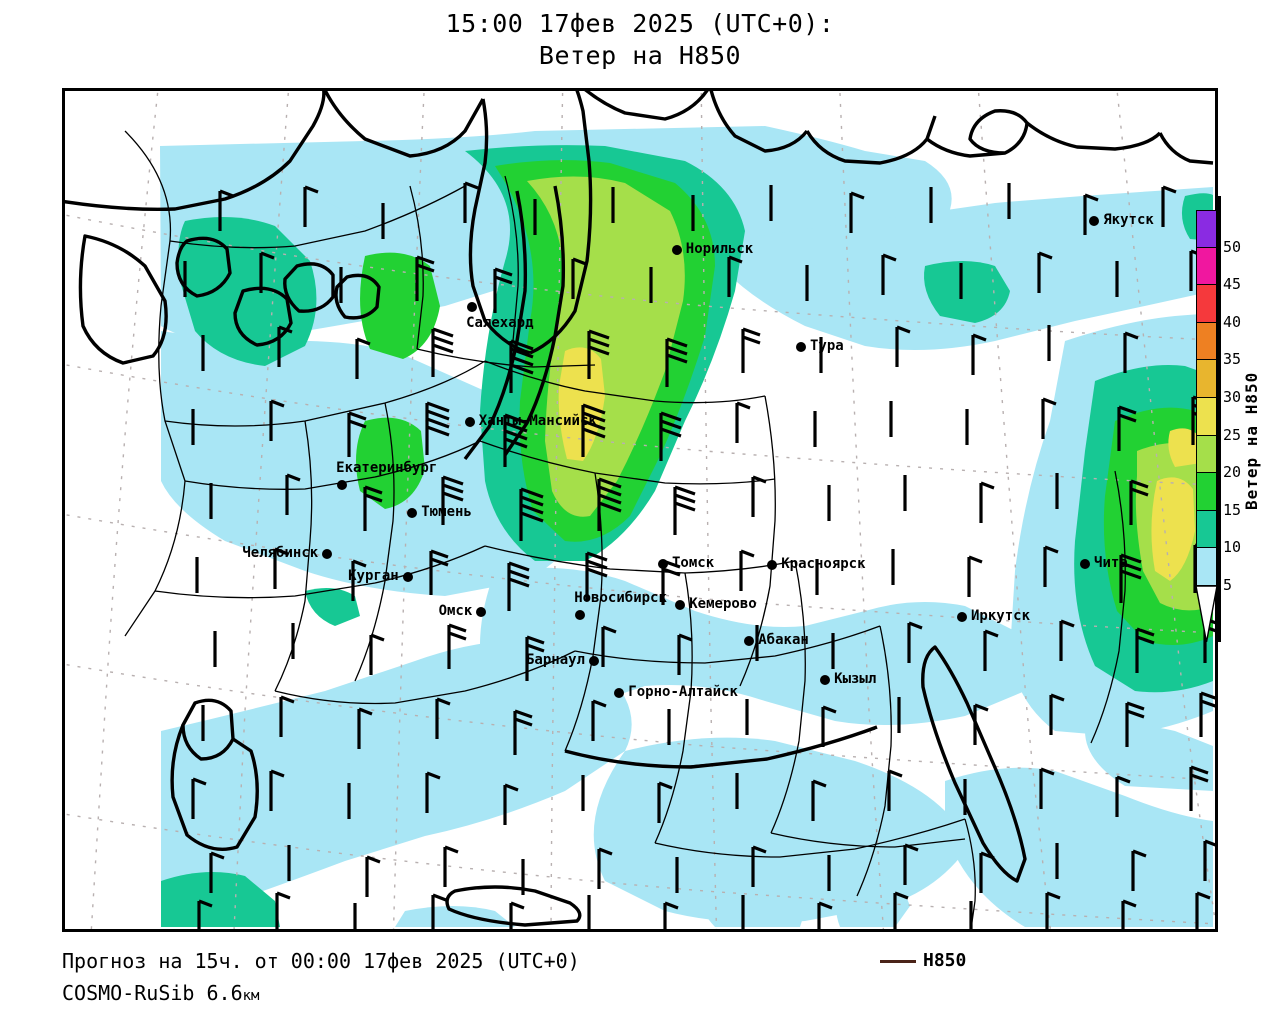 The width and height of the screenshot is (1280, 1024). Describe the element at coordinates (719, 249) in the screenshot. I see `city-label: Норильск` at that location.